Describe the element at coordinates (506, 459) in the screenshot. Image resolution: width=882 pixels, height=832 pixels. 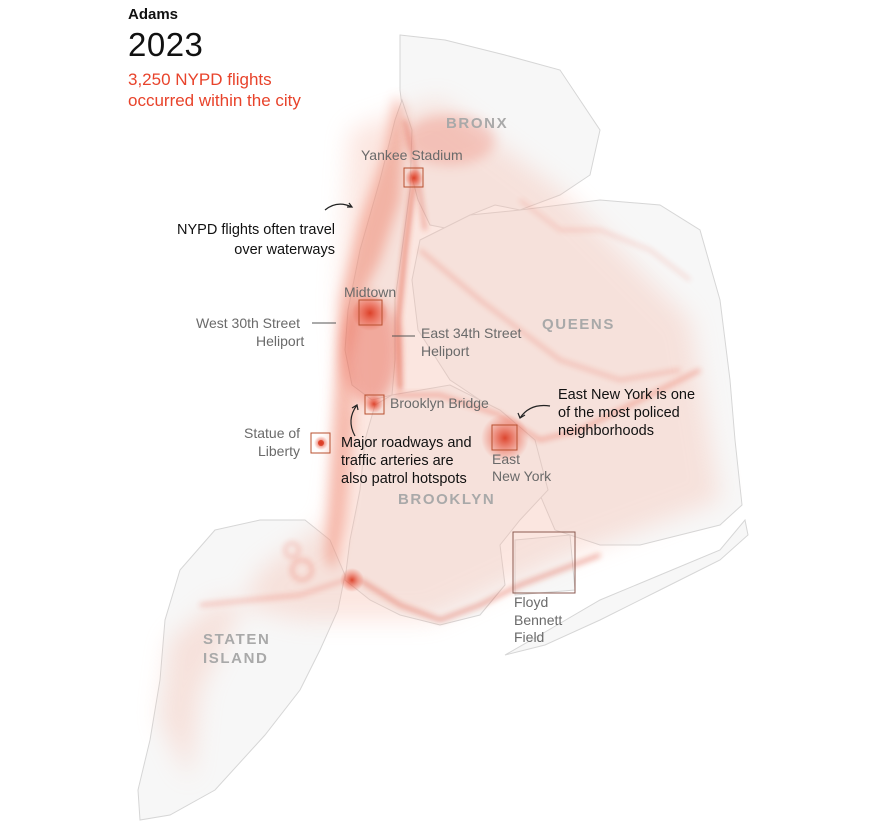
I see `east-ny-label-line-1: East` at that location.